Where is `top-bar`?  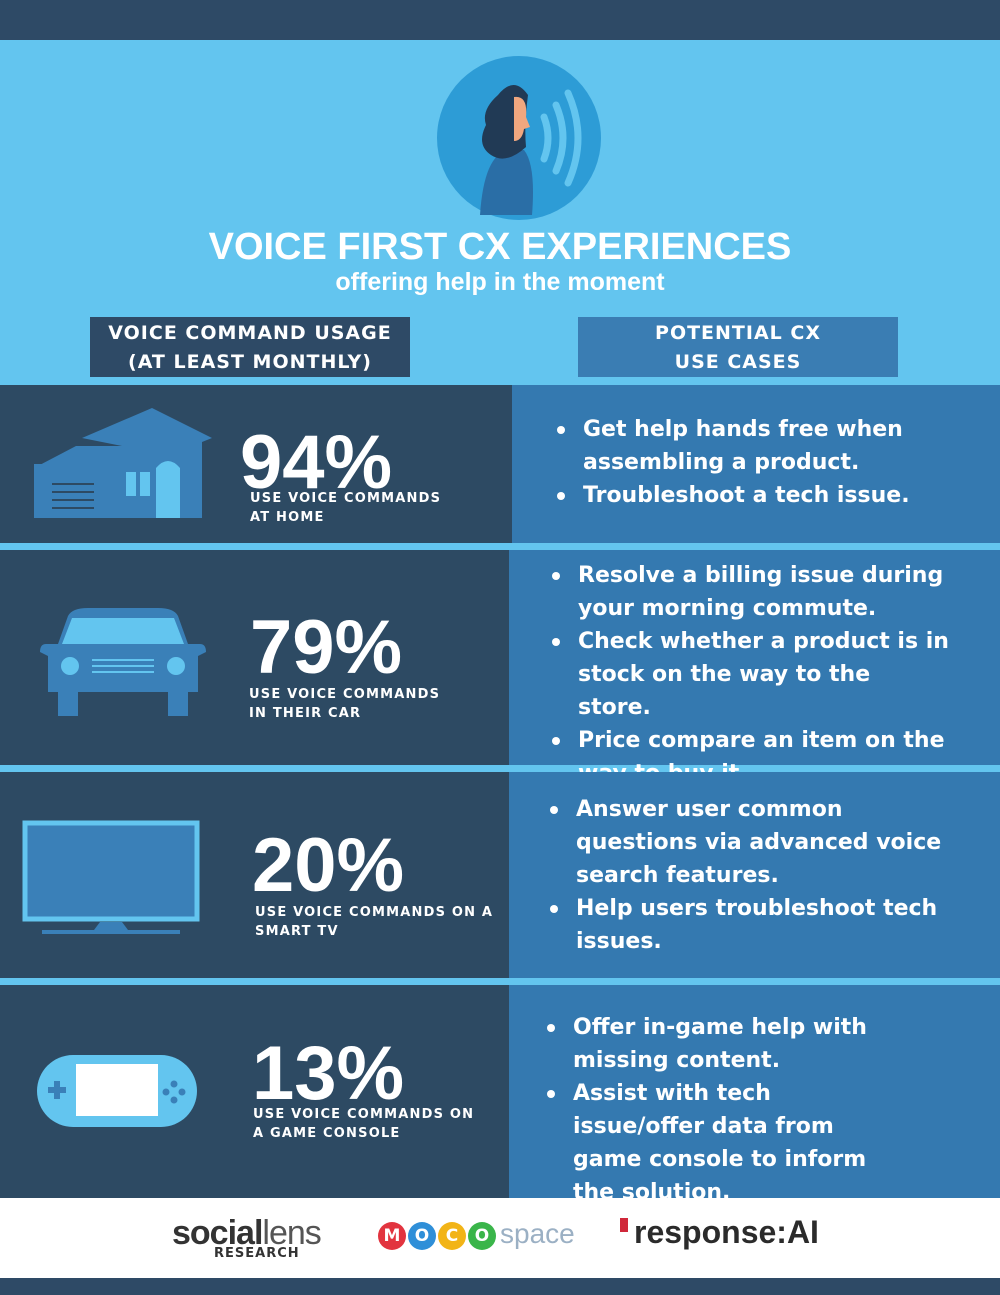
top-bar is located at coordinates (500, 20).